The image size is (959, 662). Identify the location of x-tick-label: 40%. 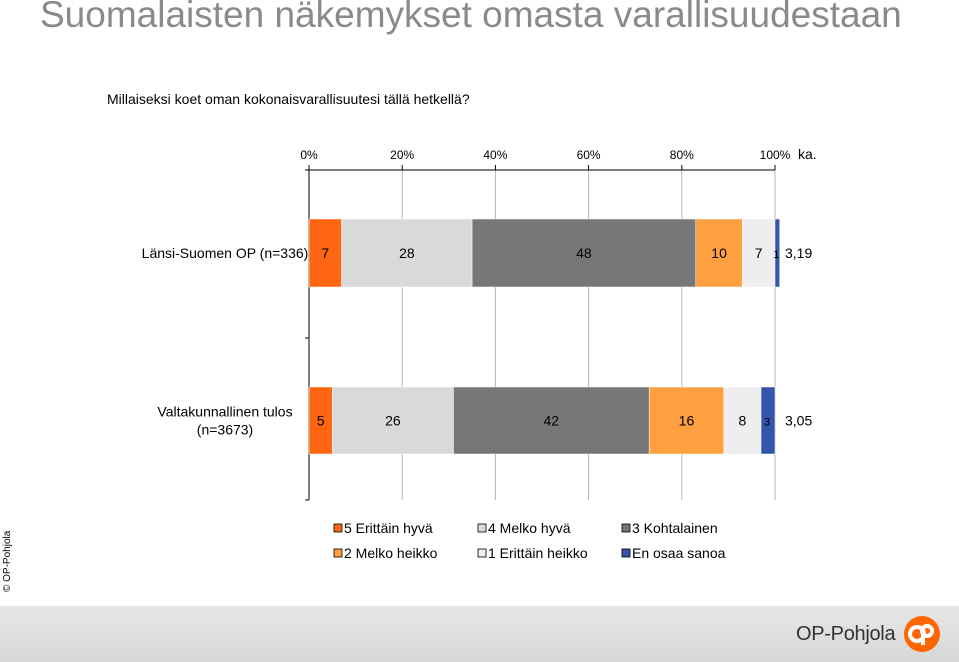
(495, 155).